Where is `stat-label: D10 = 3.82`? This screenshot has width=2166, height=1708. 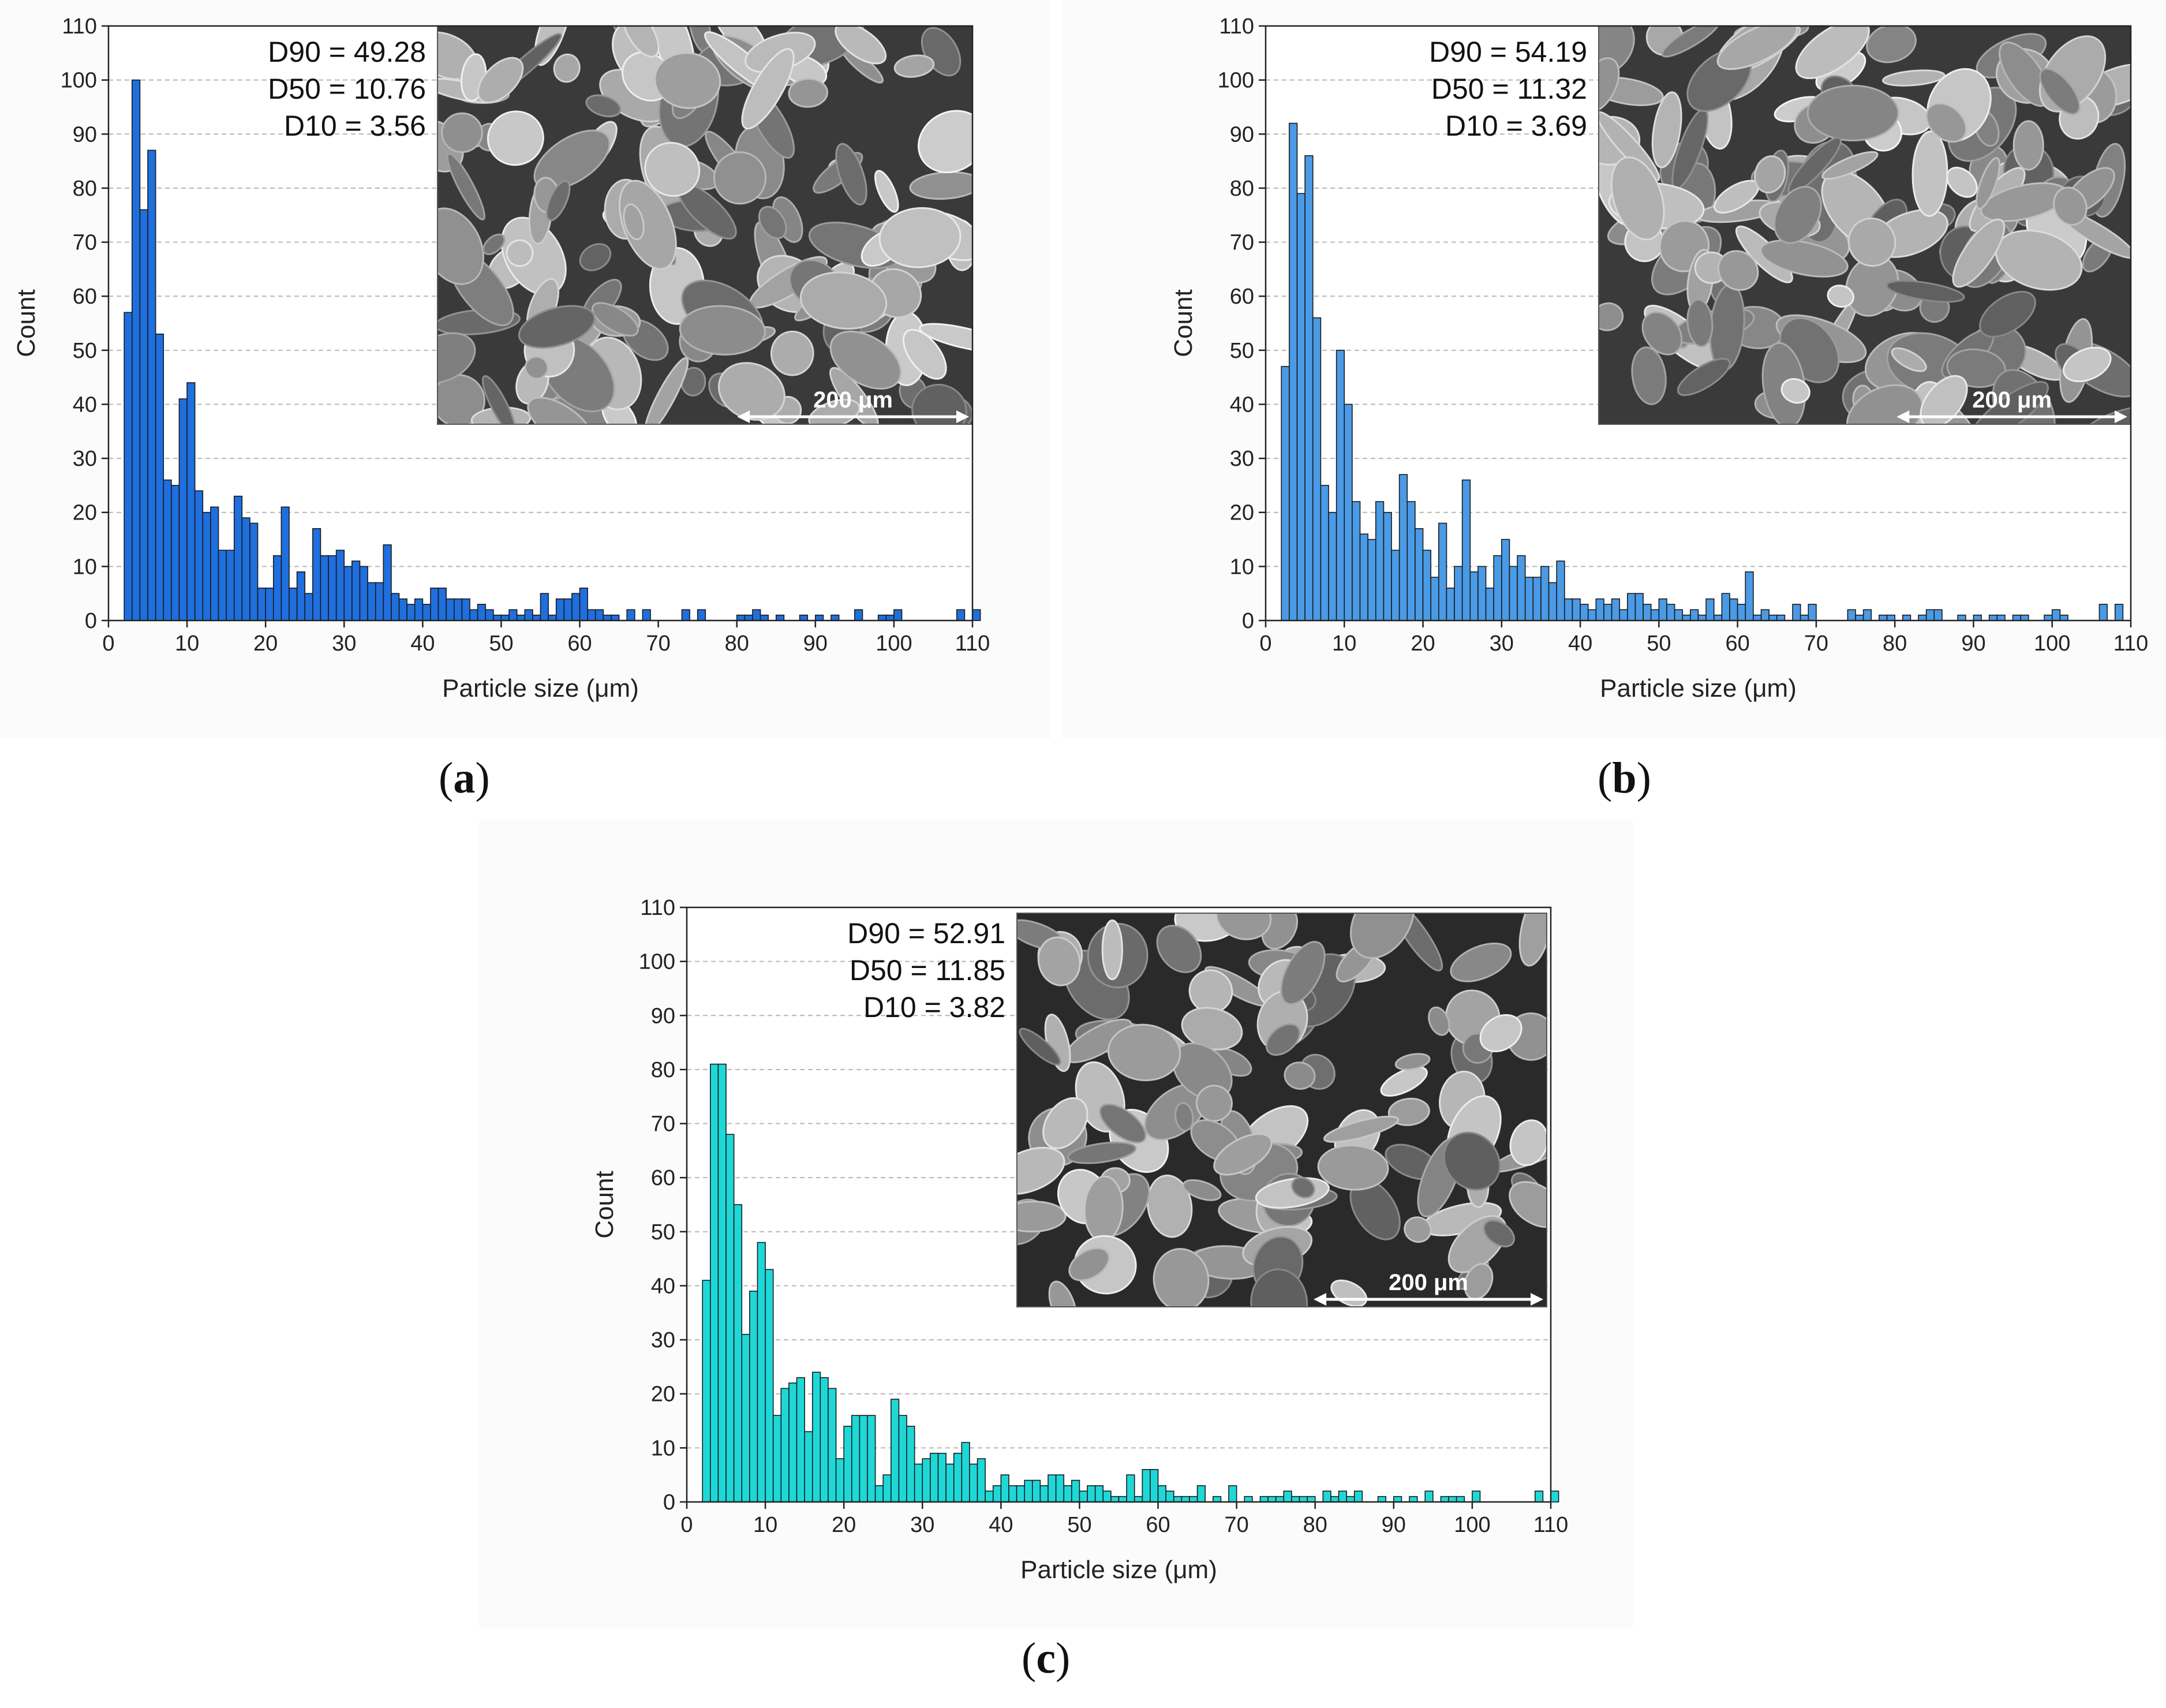 stat-label: D10 = 3.82 is located at coordinates (934, 1007).